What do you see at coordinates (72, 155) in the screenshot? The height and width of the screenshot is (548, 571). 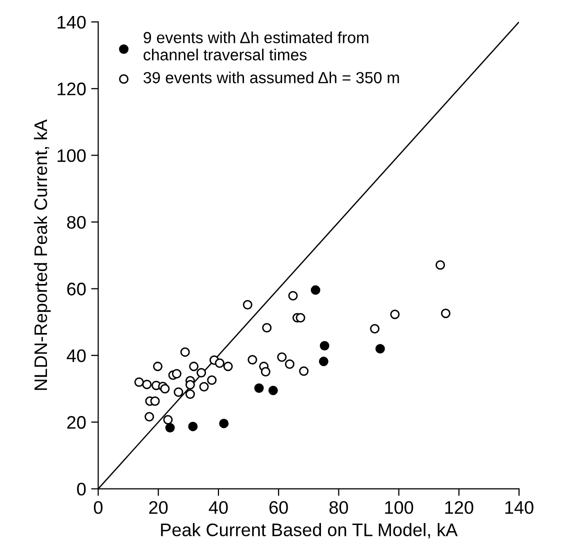 I see `y-tick-label: 100` at bounding box center [72, 155].